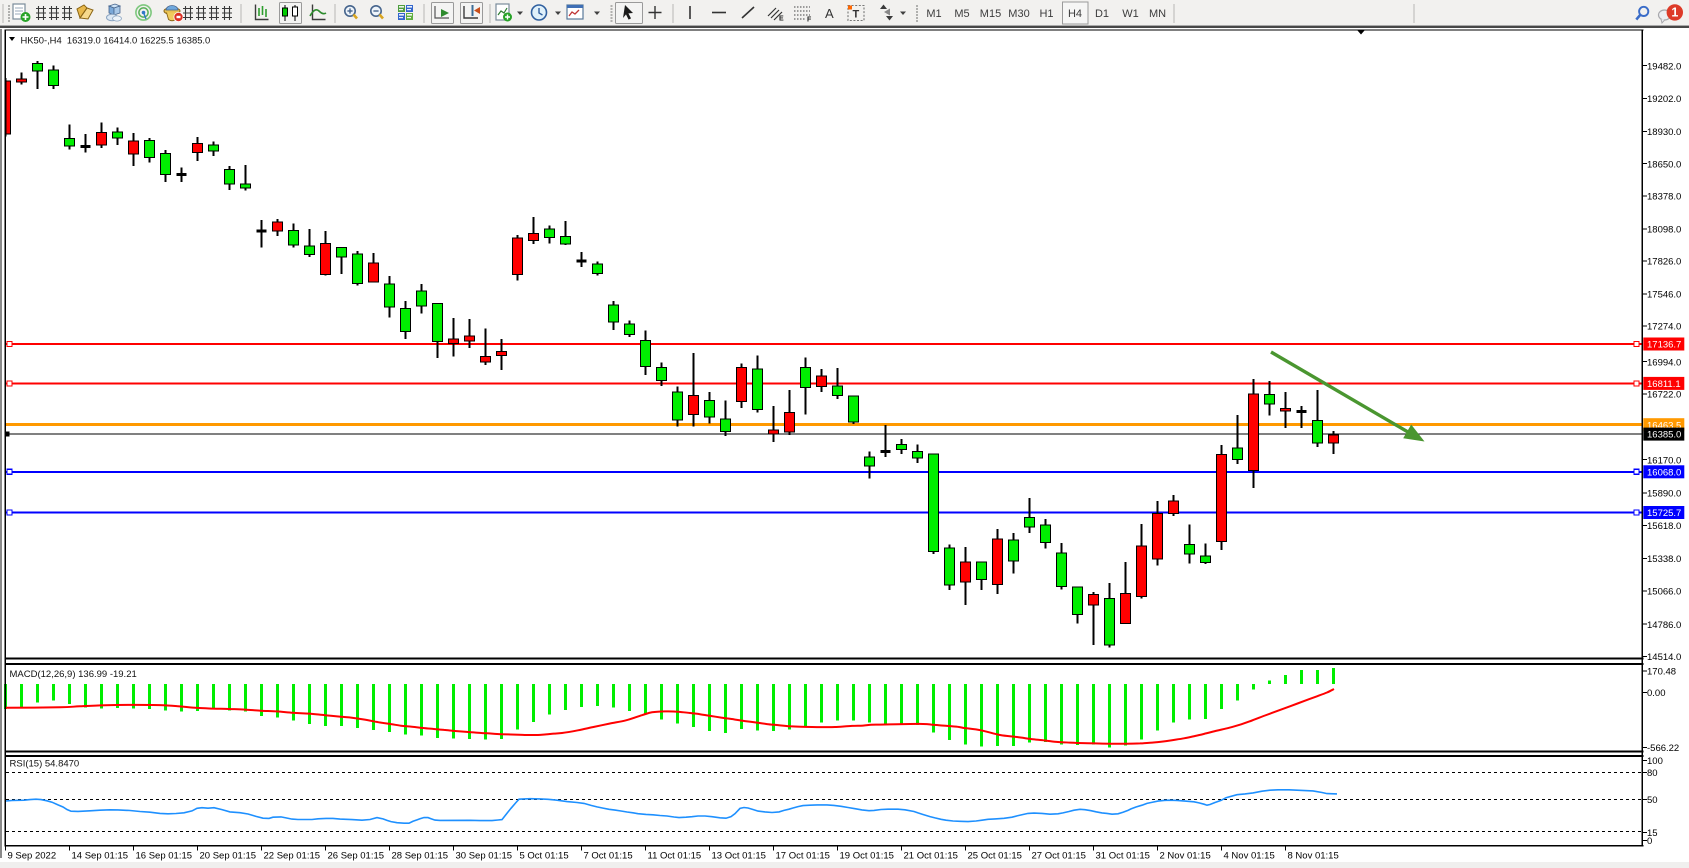 The image size is (1689, 868). Describe the element at coordinates (1664, 657) in the screenshot. I see `svg-text: 14514.0` at that location.